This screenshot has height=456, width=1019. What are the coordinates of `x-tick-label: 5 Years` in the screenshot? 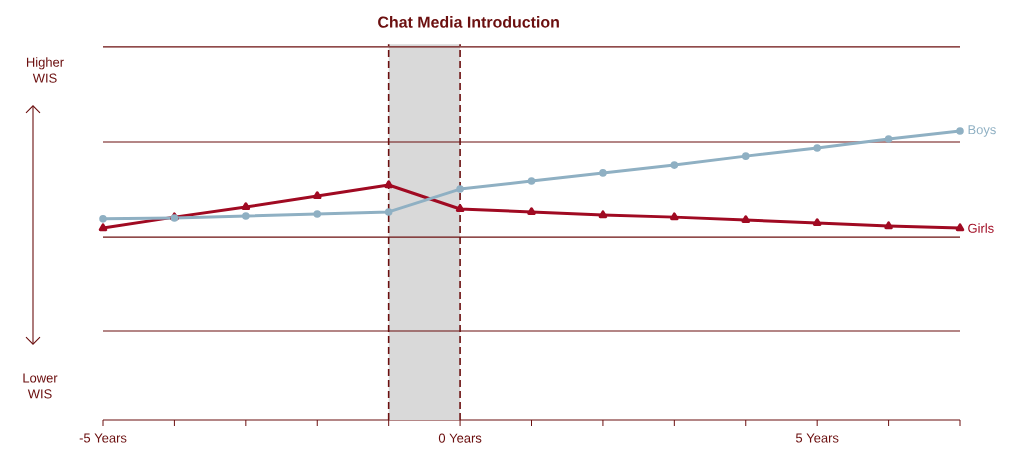 It's located at (817, 438).